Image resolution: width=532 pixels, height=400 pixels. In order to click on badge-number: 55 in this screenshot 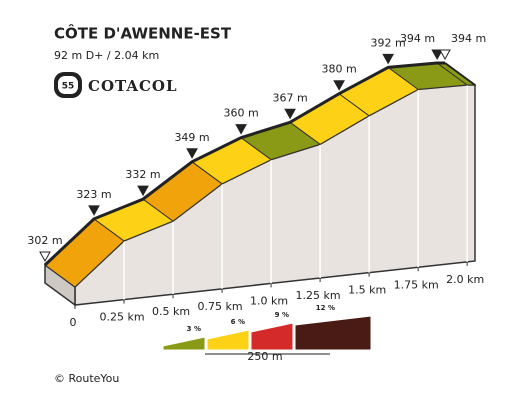, I will do `click(68, 87)`.